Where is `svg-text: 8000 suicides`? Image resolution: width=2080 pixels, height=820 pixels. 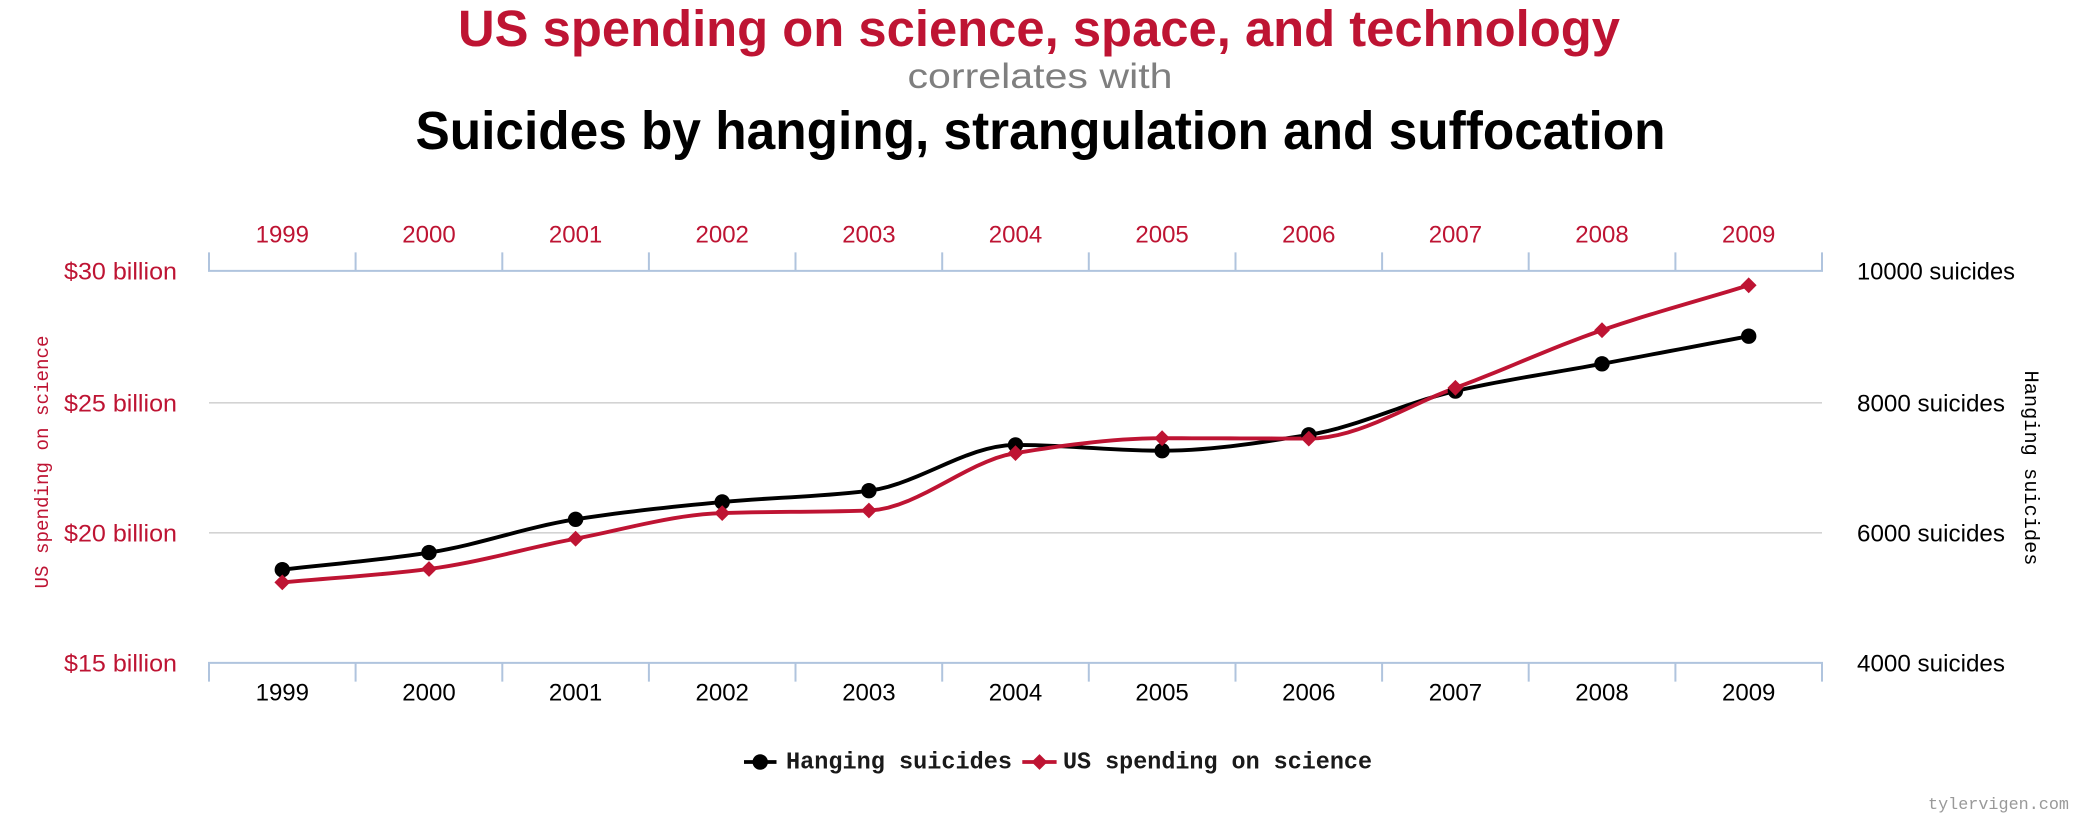
svg-text: 8000 suicides is located at coordinates (1931, 403).